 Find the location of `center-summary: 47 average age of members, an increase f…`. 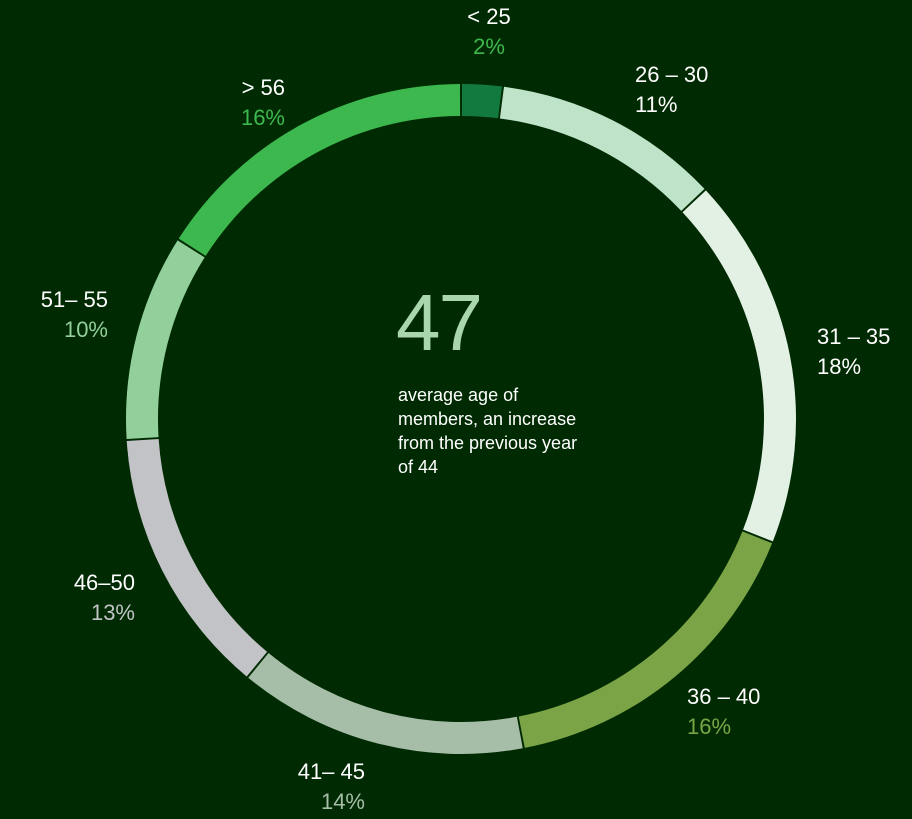

center-summary: 47 average age of members, an increase f… is located at coordinates (492, 378).